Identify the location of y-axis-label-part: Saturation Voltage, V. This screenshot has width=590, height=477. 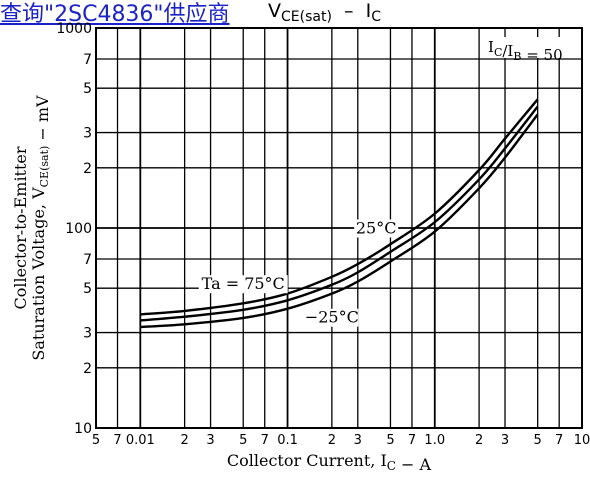
(38, 274).